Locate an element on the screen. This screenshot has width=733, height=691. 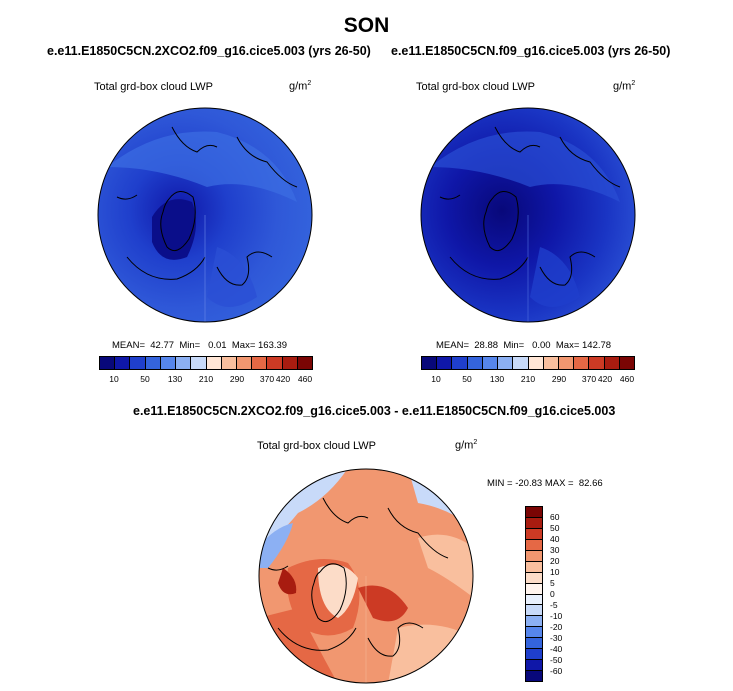
left-tick-label: 370 is located at coordinates (267, 379).